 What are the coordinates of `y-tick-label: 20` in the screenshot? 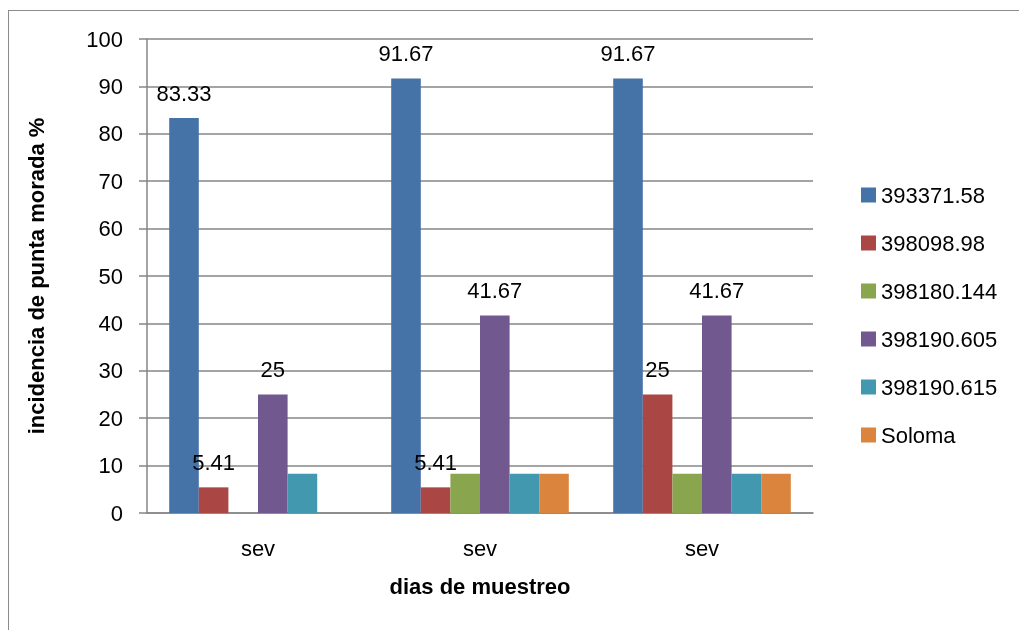 It's located at (110, 418).